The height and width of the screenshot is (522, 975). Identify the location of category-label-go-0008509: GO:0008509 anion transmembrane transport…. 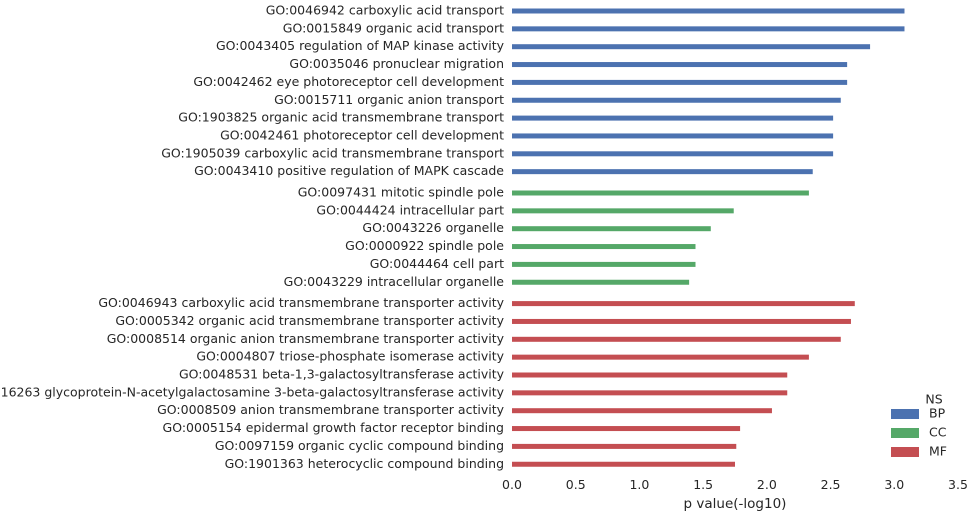
(330, 409).